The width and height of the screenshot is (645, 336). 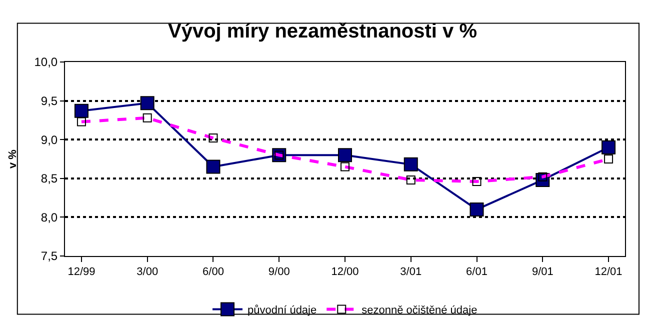 I want to click on x-tick-label: 12/99, so click(x=82, y=272).